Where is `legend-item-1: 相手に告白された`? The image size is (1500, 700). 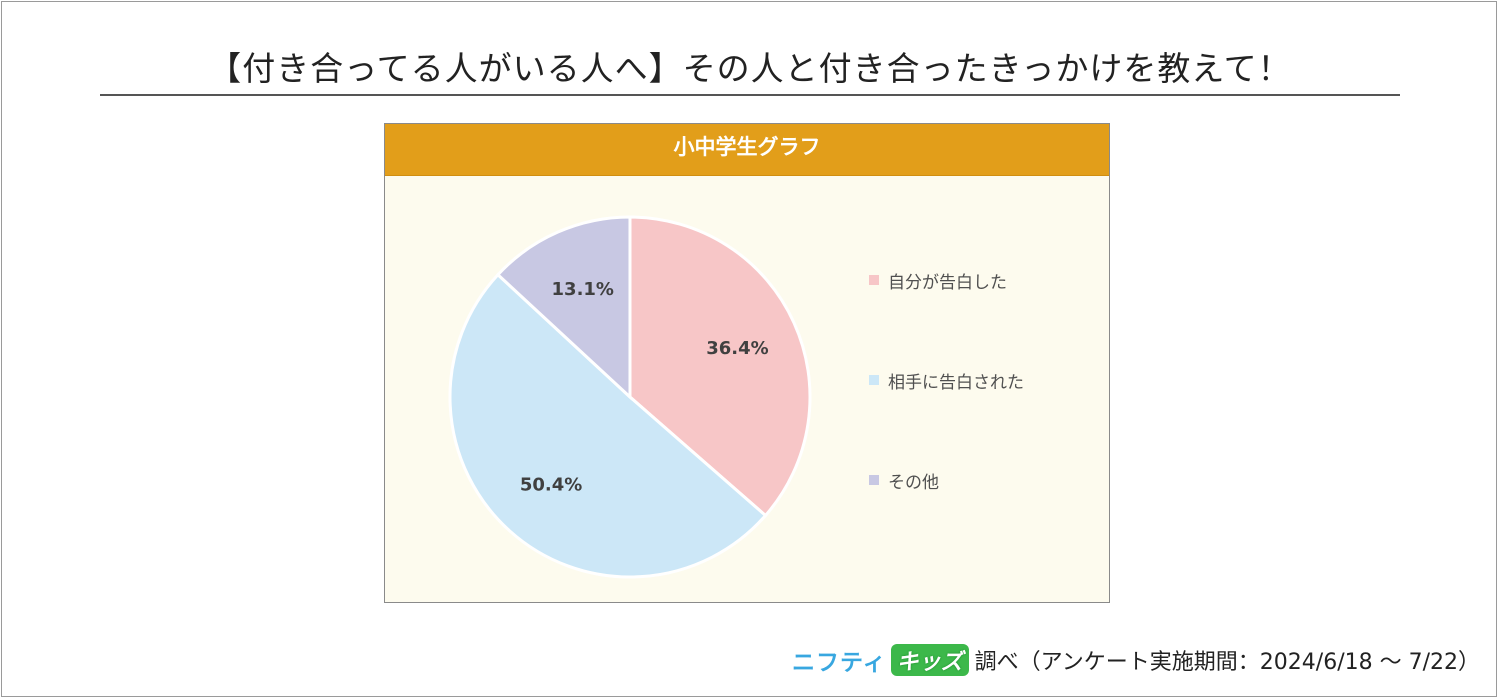 legend-item-1: 相手に告白された is located at coordinates (979, 381).